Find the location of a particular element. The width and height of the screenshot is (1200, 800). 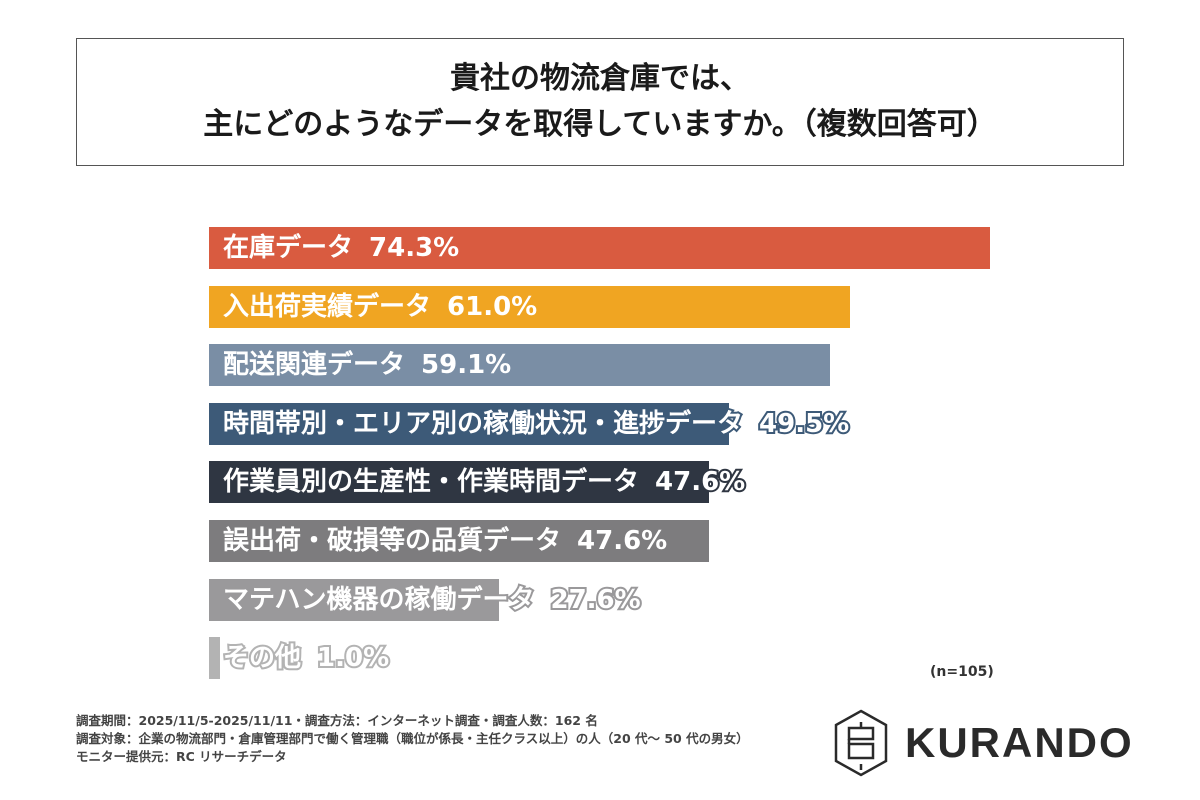

logo-text: KURANDO is located at coordinates (1019, 742).